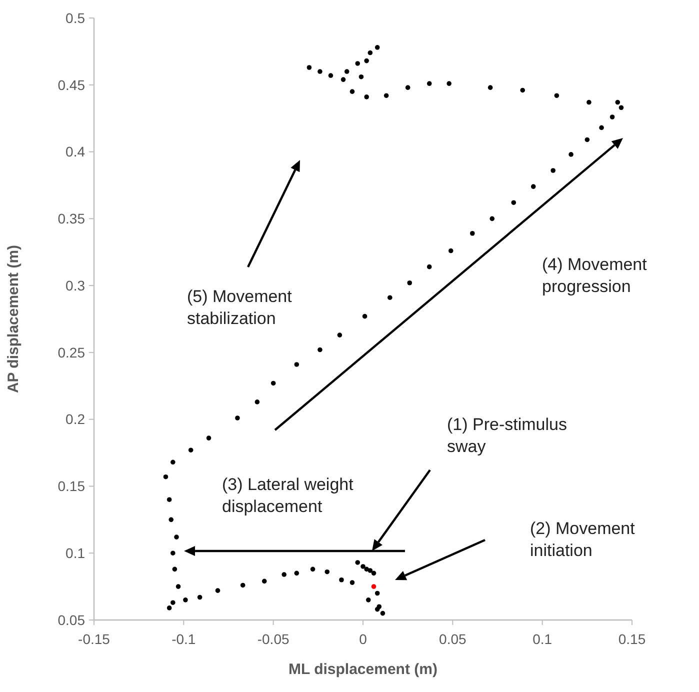  What do you see at coordinates (76, 152) in the screenshot?
I see `y-tick-label: 0.4` at bounding box center [76, 152].